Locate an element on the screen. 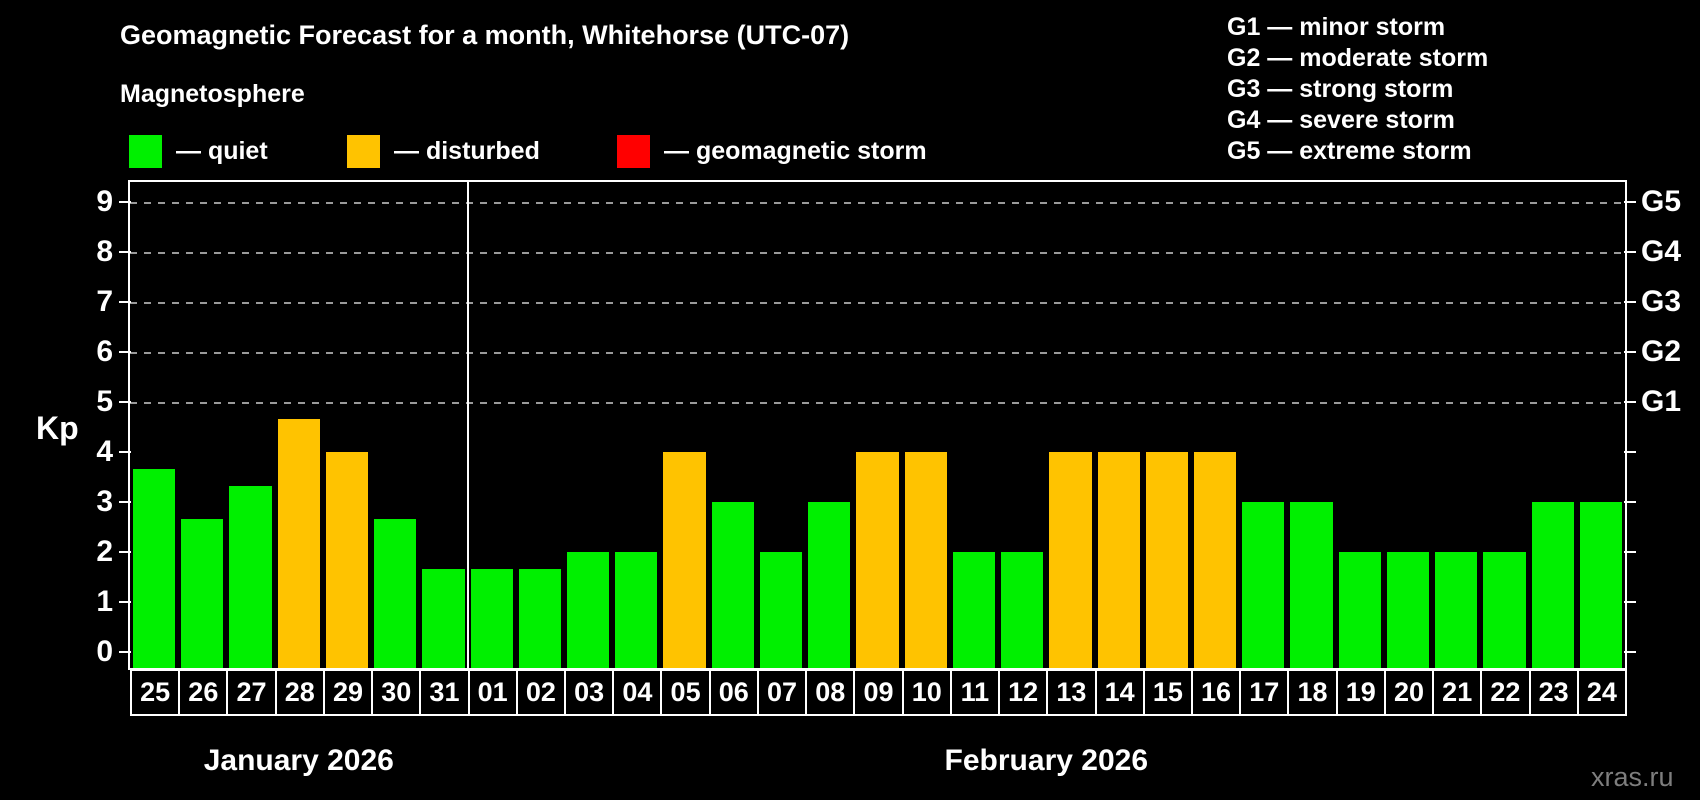  g-axis-label-g5: G5 is located at coordinates (1661, 201).